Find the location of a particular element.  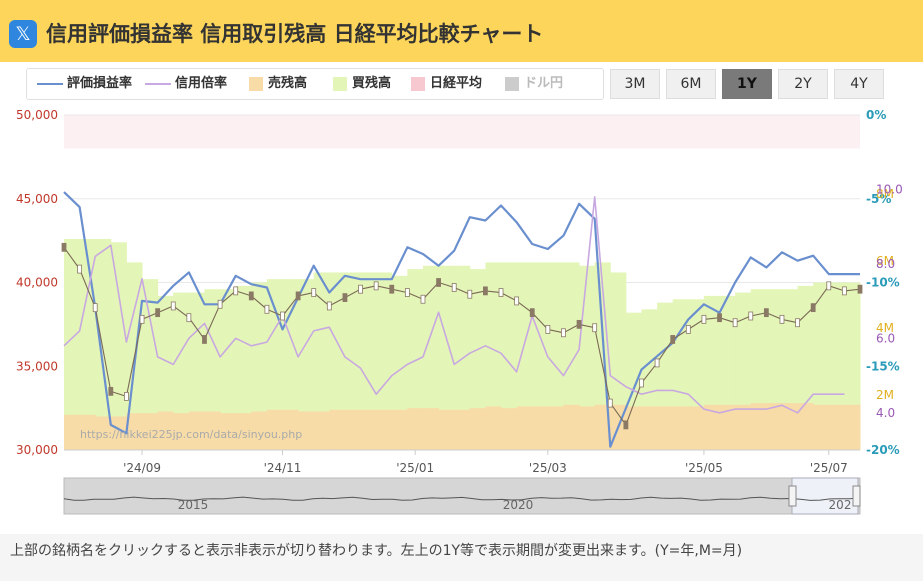

range-button-6m: 6M is located at coordinates (691, 84).